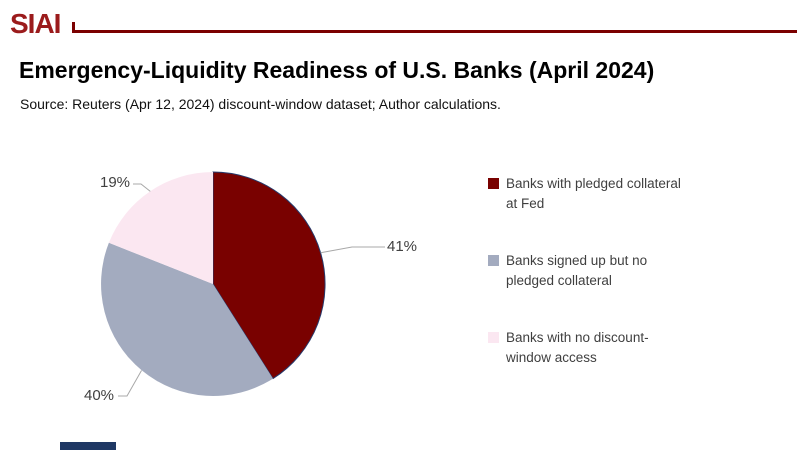  What do you see at coordinates (402, 246) in the screenshot?
I see `data-label-pledged: 41%` at bounding box center [402, 246].